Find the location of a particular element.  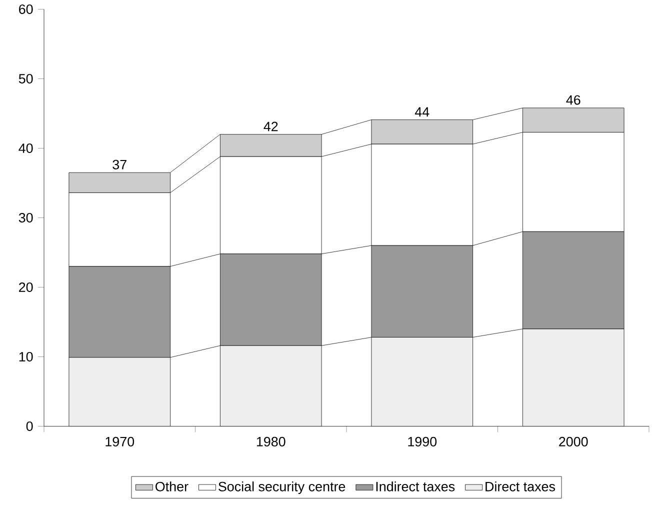

x-tick-label: 1970 is located at coordinates (120, 441).